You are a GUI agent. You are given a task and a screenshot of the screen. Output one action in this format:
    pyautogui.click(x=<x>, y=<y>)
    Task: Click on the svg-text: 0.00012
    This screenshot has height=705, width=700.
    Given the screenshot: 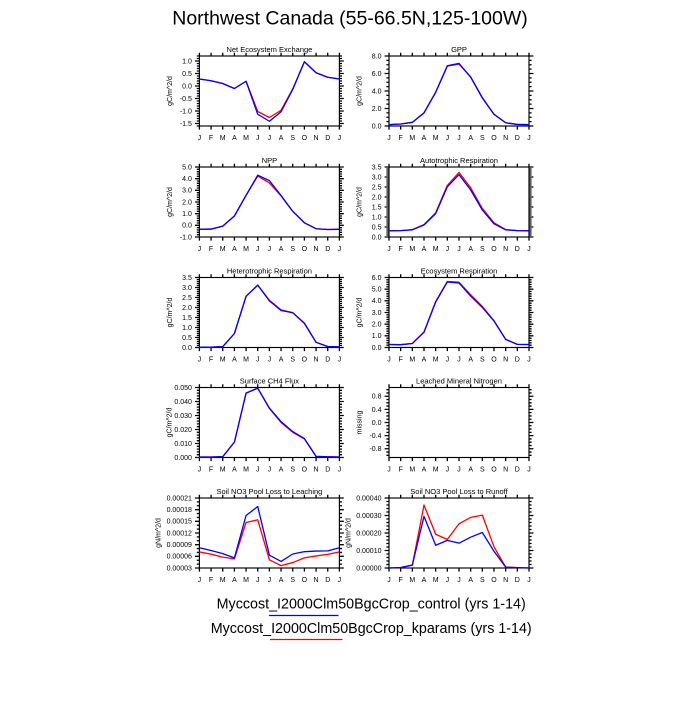 What is the action you would take?
    pyautogui.click(x=179, y=533)
    